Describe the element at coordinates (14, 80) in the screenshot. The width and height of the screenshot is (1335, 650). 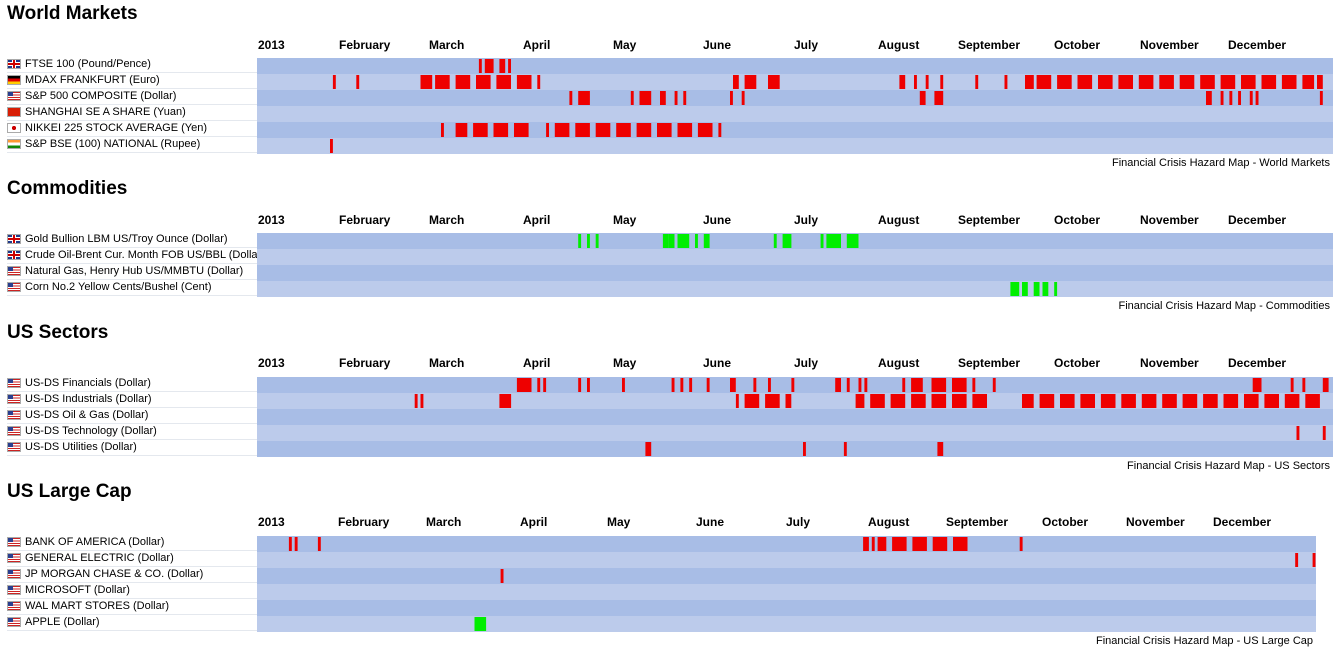
I see `flag-de-icon` at that location.